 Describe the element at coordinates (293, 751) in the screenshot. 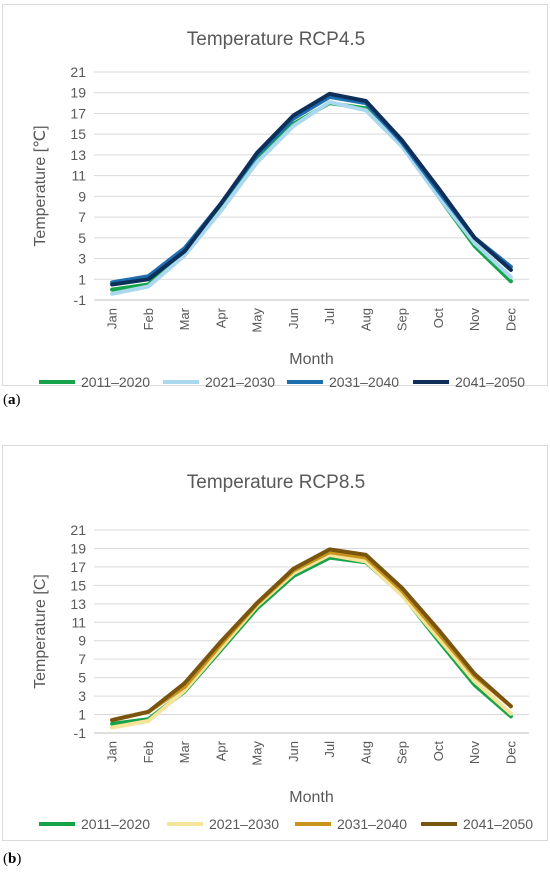

I see `chart-b-x-tick-label: Jun` at that location.